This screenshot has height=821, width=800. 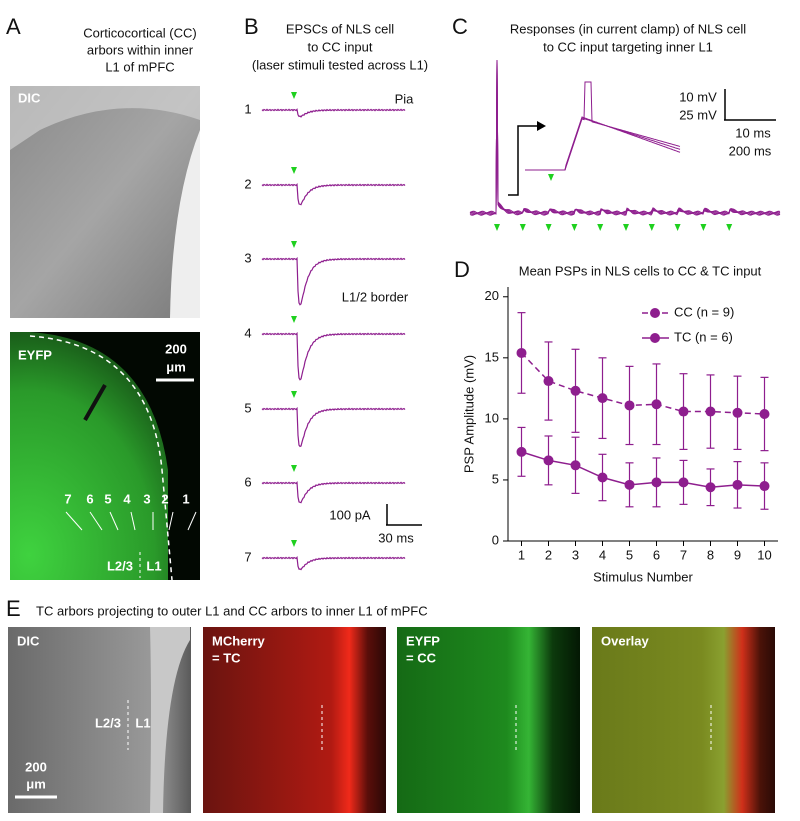 I want to click on x-tick-label: 9, so click(x=737, y=554).